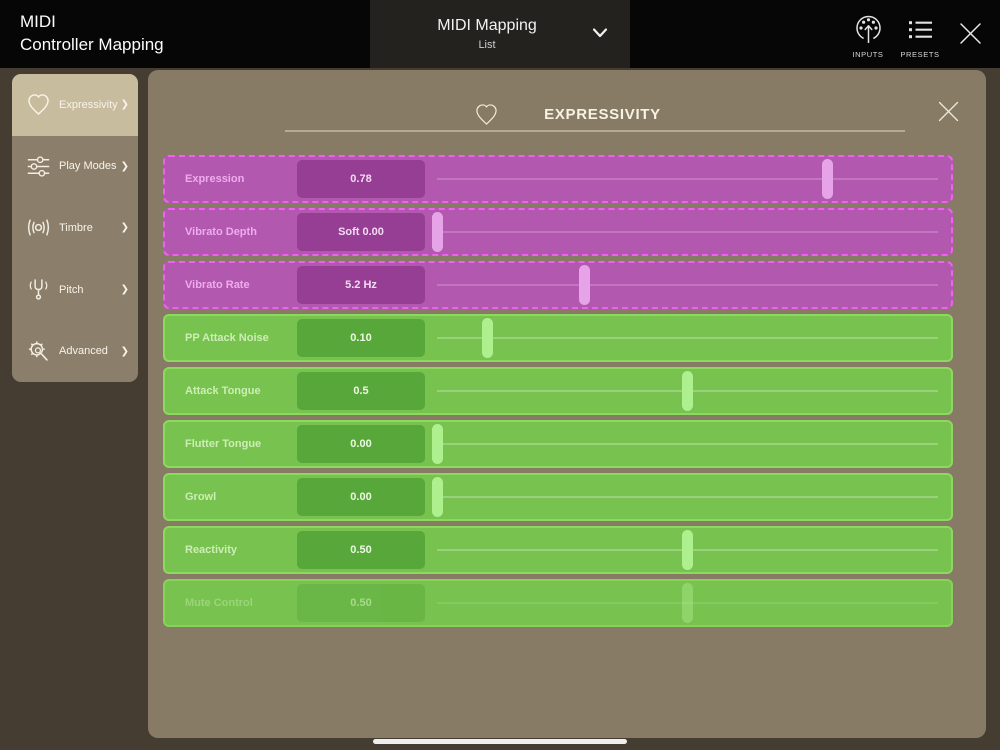 This screenshot has height=750, width=1000. I want to click on gear-magnifier-icon, so click(38, 351).